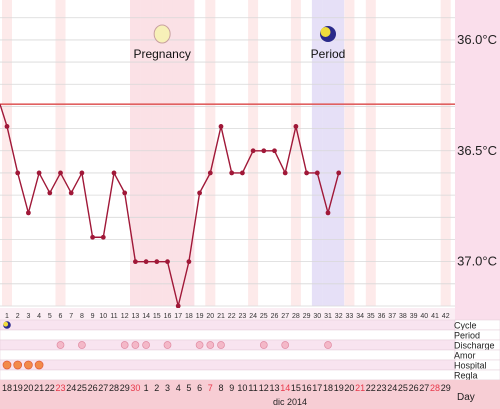 This screenshot has height=409, width=500. What do you see at coordinates (275, 316) in the screenshot?
I see `cycle-day-label: 26` at bounding box center [275, 316].